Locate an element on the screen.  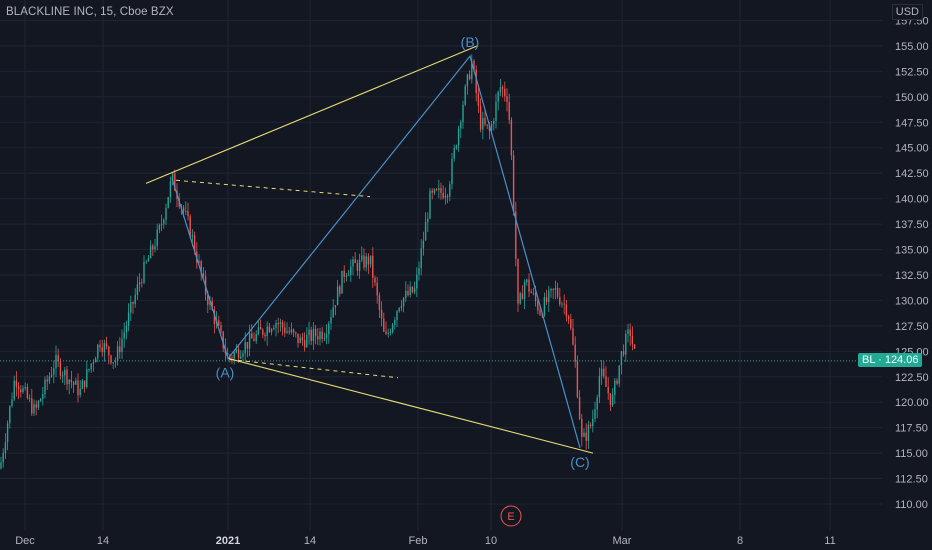
last-price-tag: BL · 124.06 is located at coordinates (890, 360).